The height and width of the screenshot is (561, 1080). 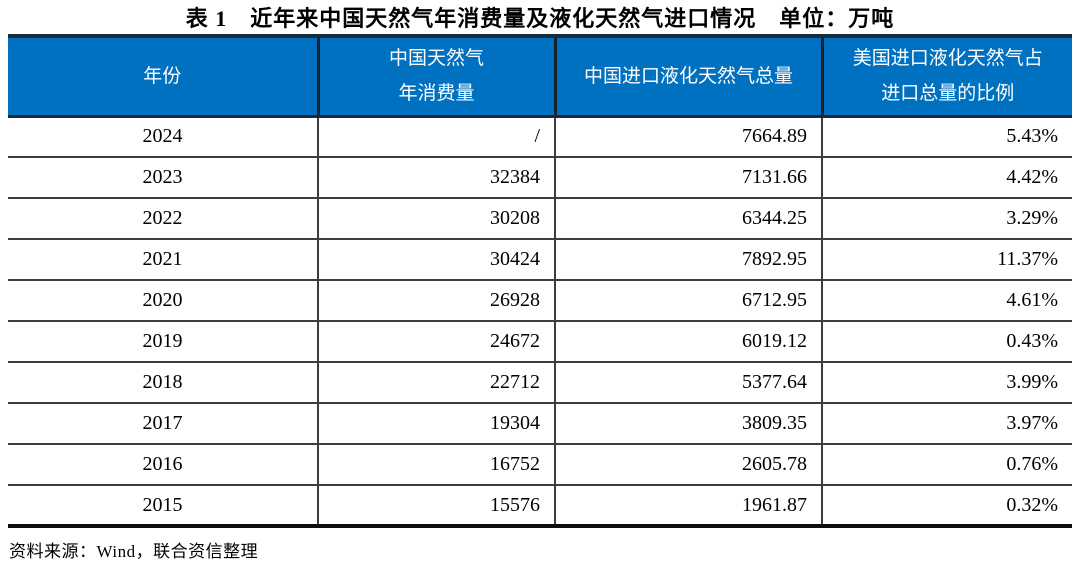 What do you see at coordinates (688, 178) in the screenshot?
I see `lng-import-cell: 7131.66` at bounding box center [688, 178].